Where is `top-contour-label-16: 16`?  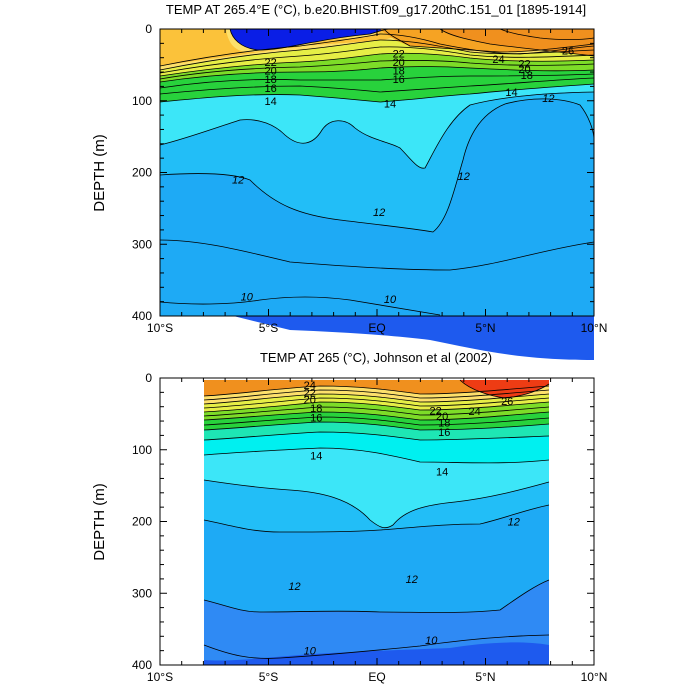
top-contour-label-16: 16 is located at coordinates (399, 80).